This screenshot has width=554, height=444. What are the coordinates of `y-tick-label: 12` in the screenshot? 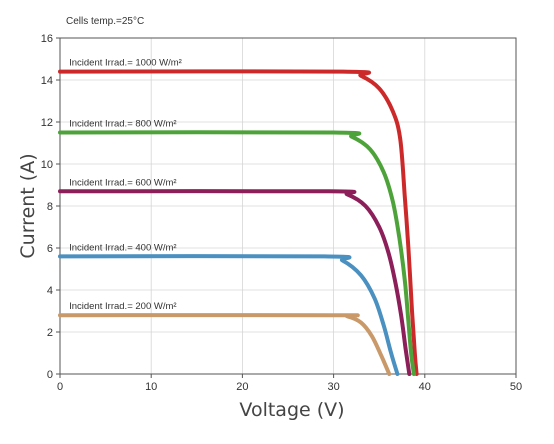 It's located at (47, 123).